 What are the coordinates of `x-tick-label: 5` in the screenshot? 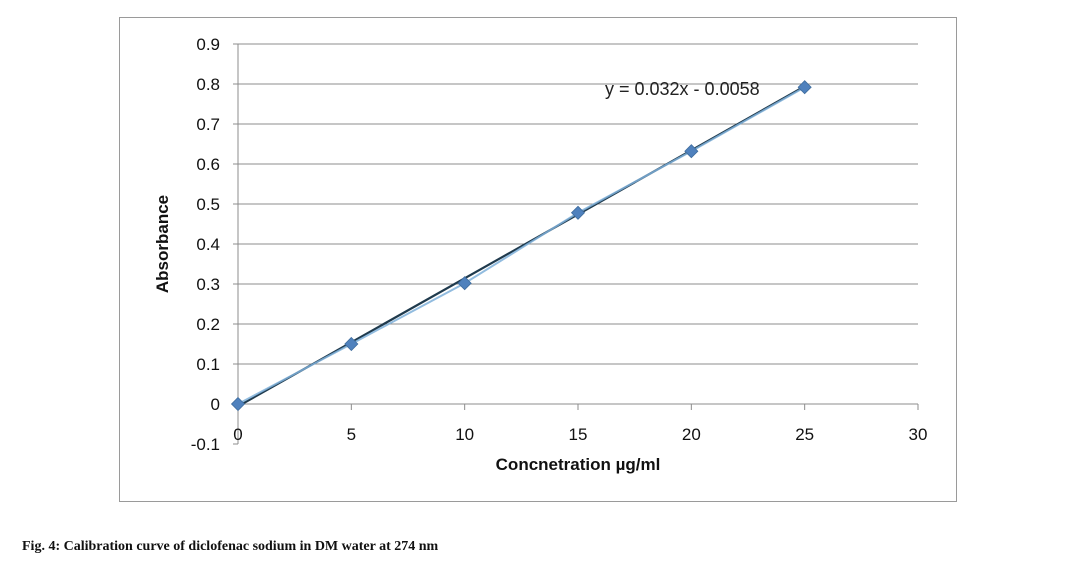 It's located at (351, 434).